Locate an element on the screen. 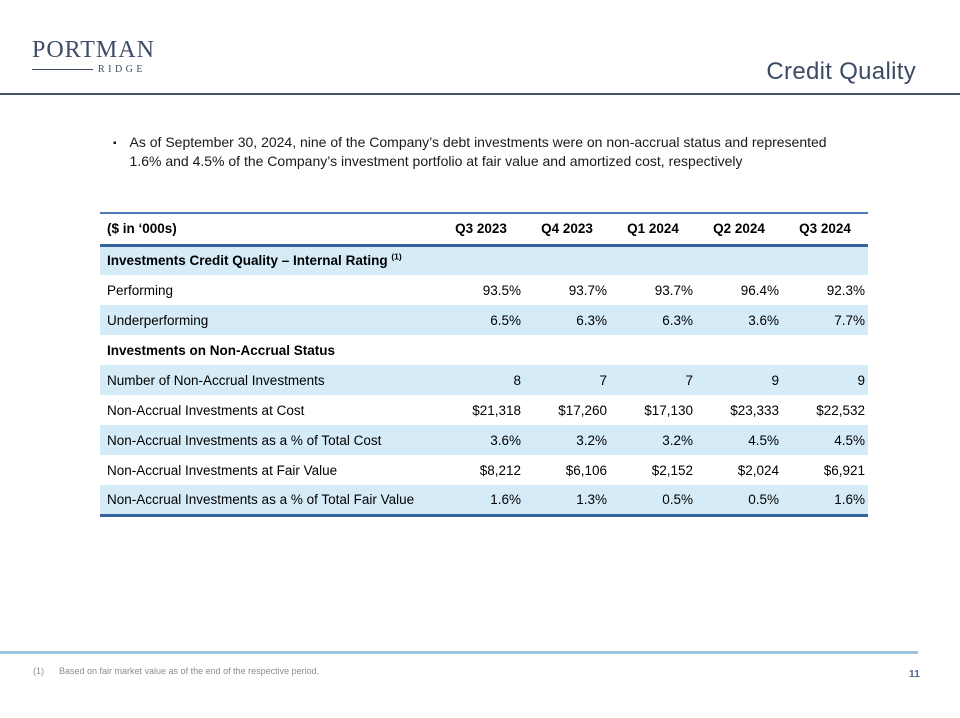 The width and height of the screenshot is (960, 718). cell-value: 7.7% is located at coordinates (849, 320).